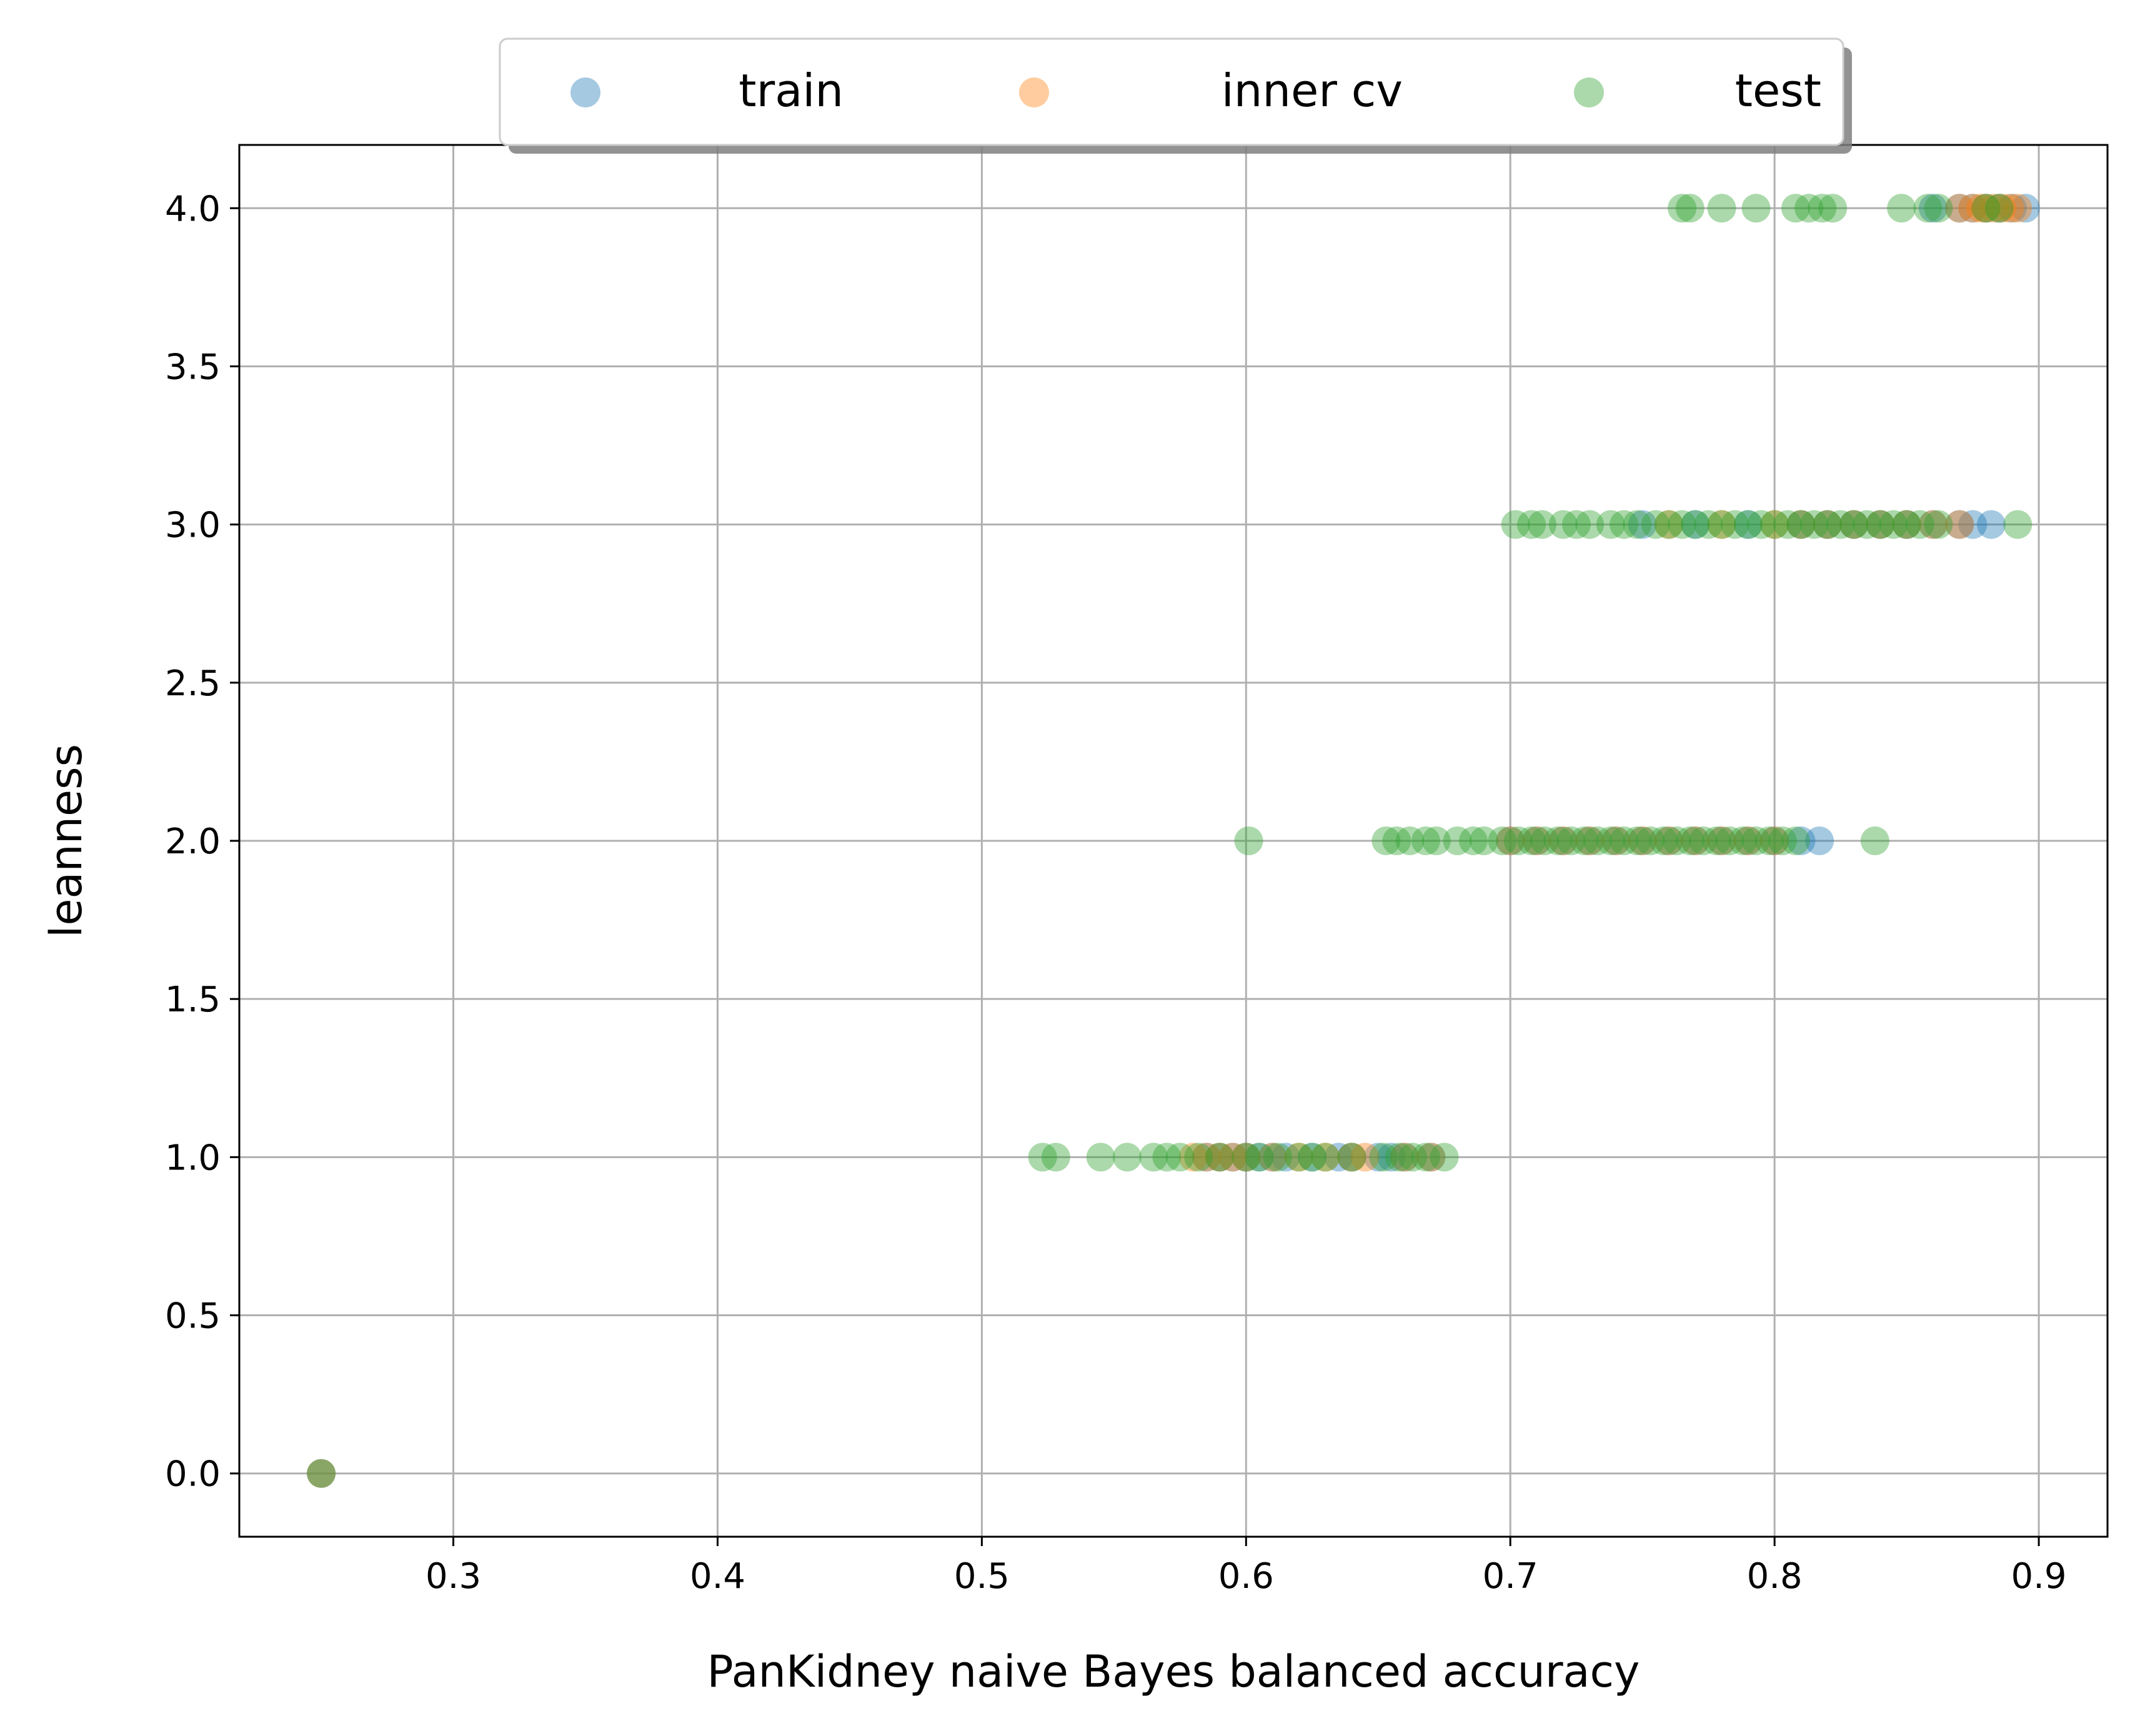 Image resolution: width=2135 pixels, height=1736 pixels. I want to click on y-tick-label: 4.0, so click(193, 209).